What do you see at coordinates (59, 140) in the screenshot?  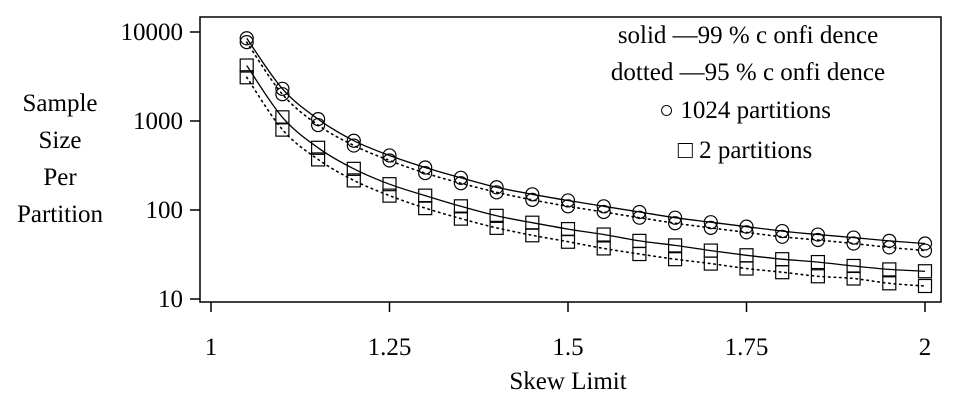 I see `y-axis-title-line: Size` at bounding box center [59, 140].